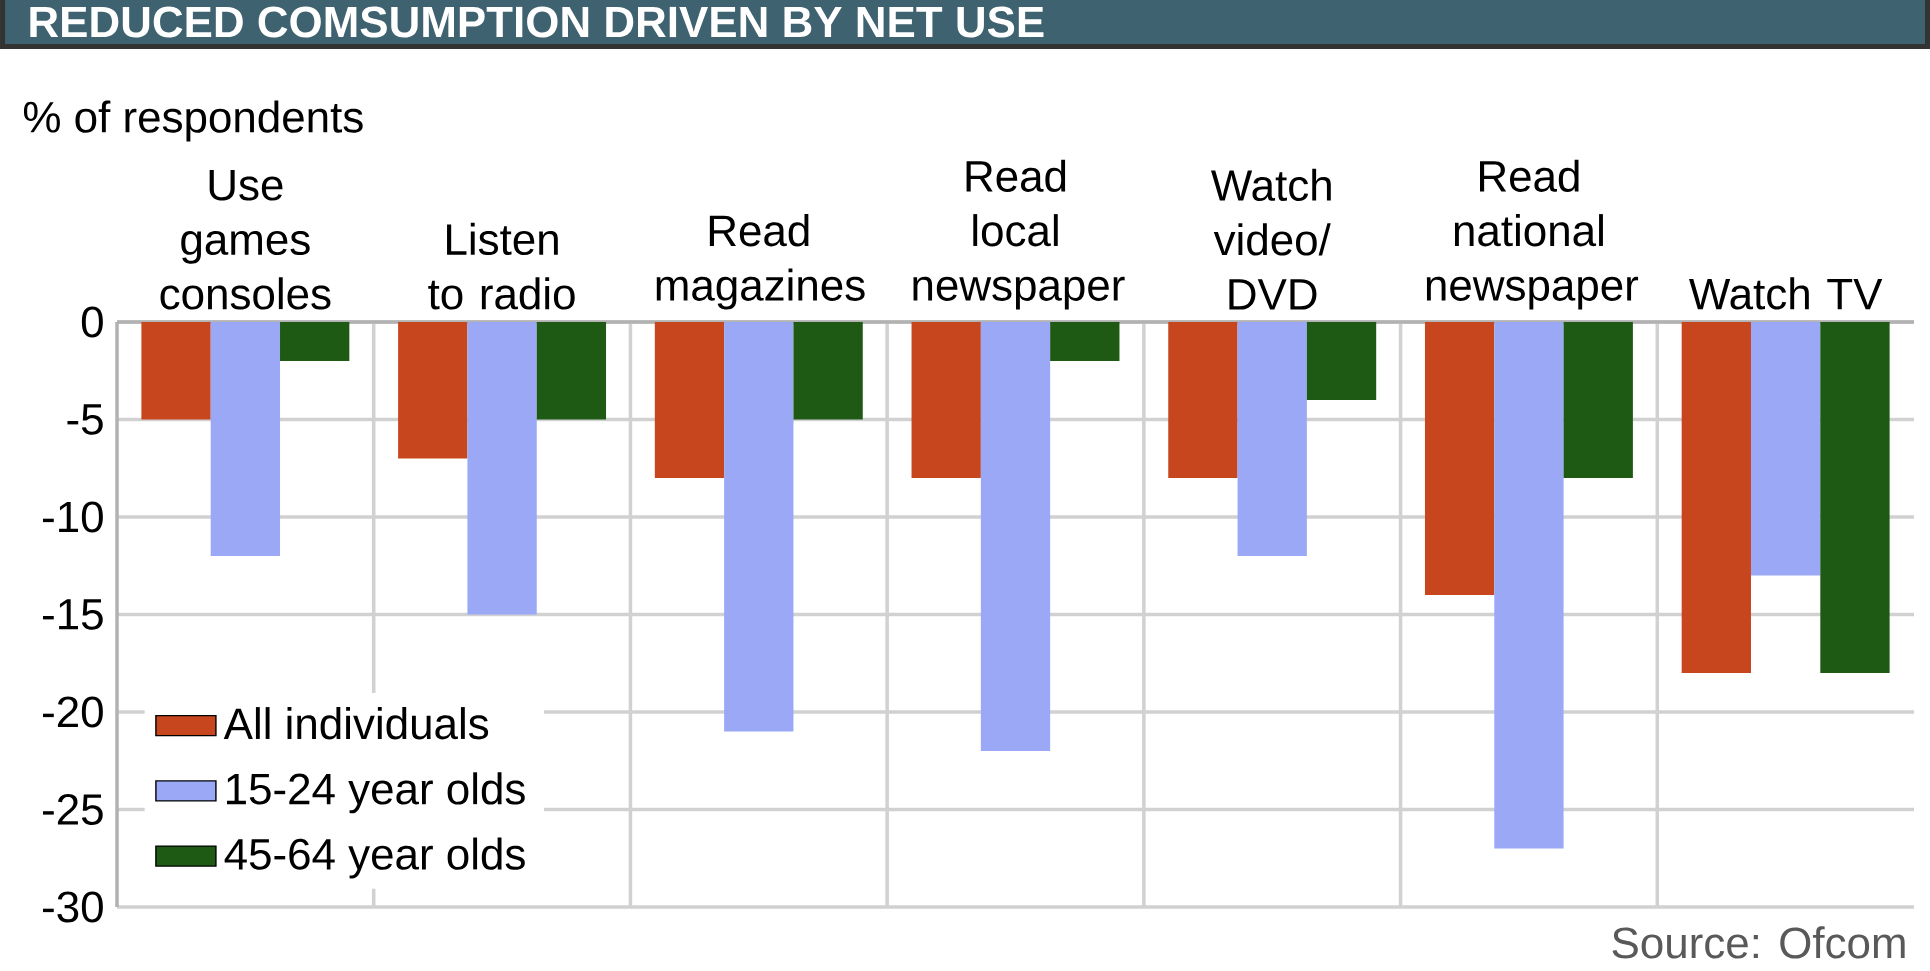 This screenshot has height=971, width=1930. I want to click on y-tick-label: -10, so click(73, 517).